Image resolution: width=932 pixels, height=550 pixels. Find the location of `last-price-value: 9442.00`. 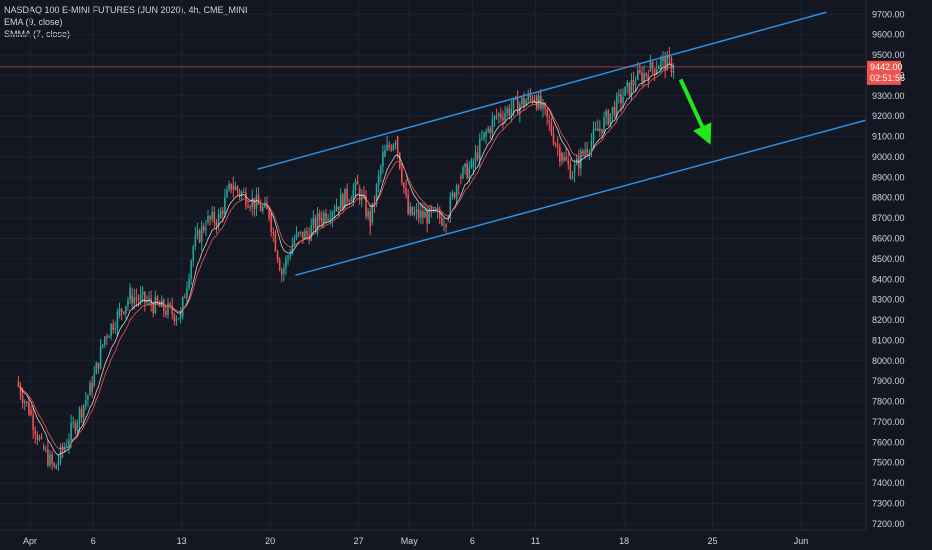

last-price-value: 9442.00 is located at coordinates (886, 67).